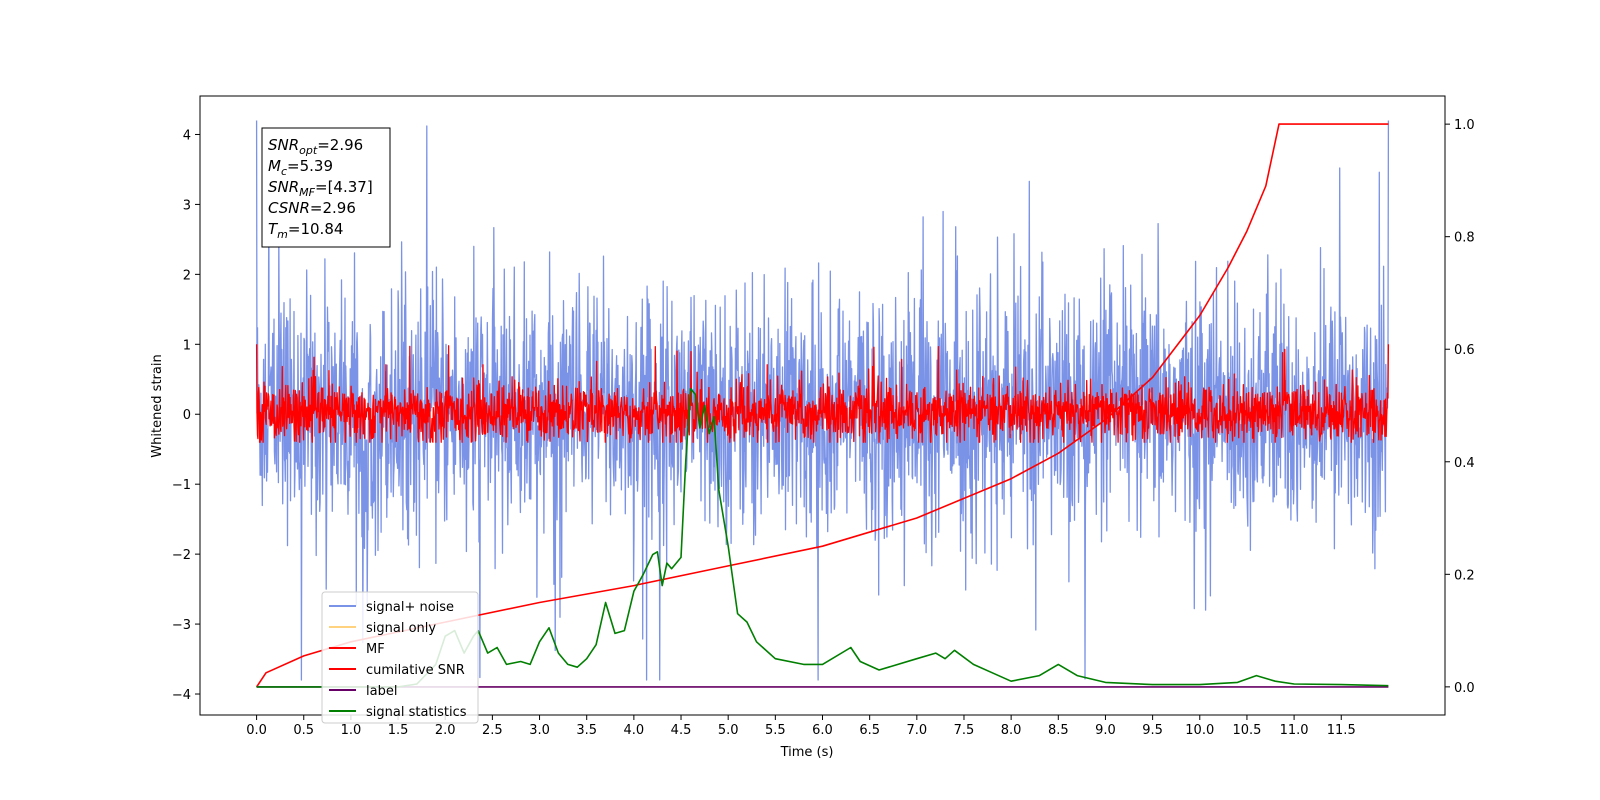 The height and width of the screenshot is (800, 1600). What do you see at coordinates (1199, 730) in the screenshot?
I see `x-tick-label: 10.0` at bounding box center [1199, 730].